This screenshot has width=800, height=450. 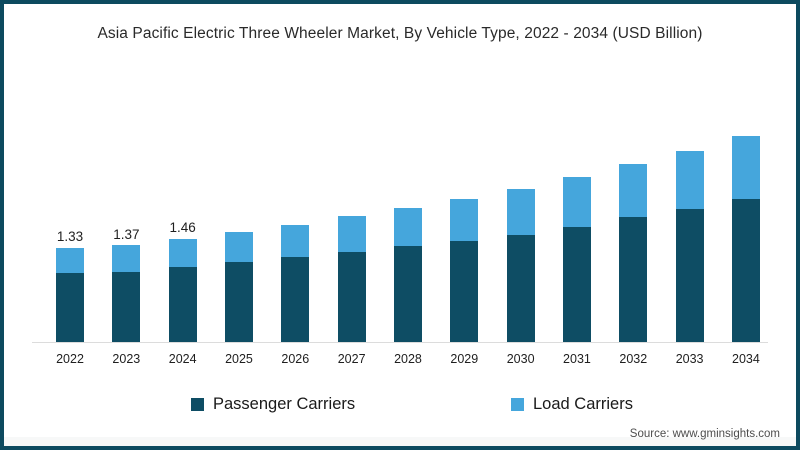 I want to click on x-axis-label-2032: 2032, so click(x=633, y=359).